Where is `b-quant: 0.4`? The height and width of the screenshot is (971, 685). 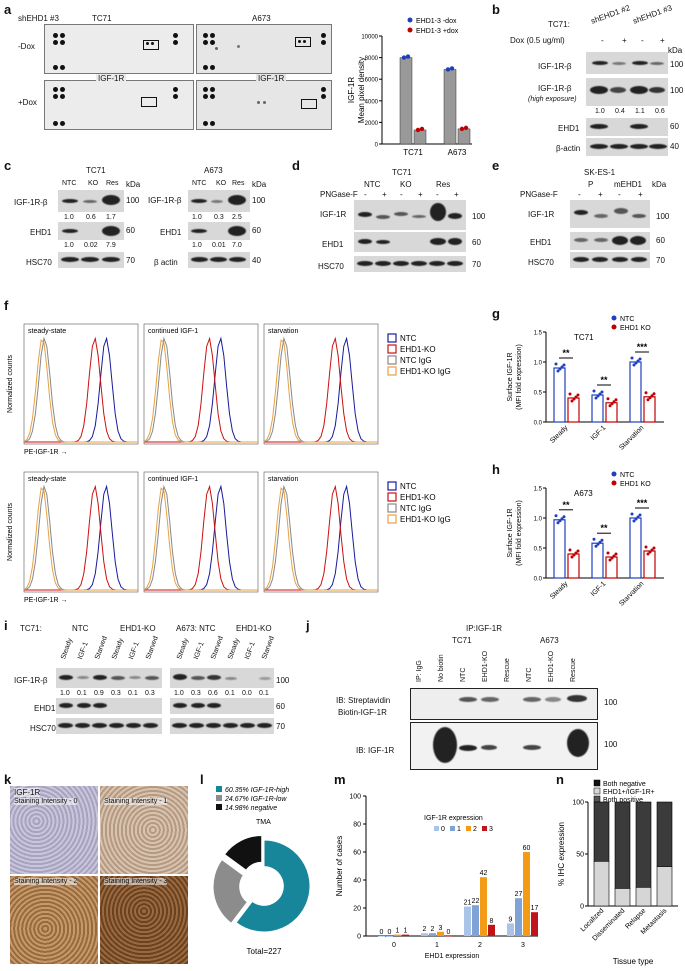
b-quant: 0.4 is located at coordinates (620, 111).